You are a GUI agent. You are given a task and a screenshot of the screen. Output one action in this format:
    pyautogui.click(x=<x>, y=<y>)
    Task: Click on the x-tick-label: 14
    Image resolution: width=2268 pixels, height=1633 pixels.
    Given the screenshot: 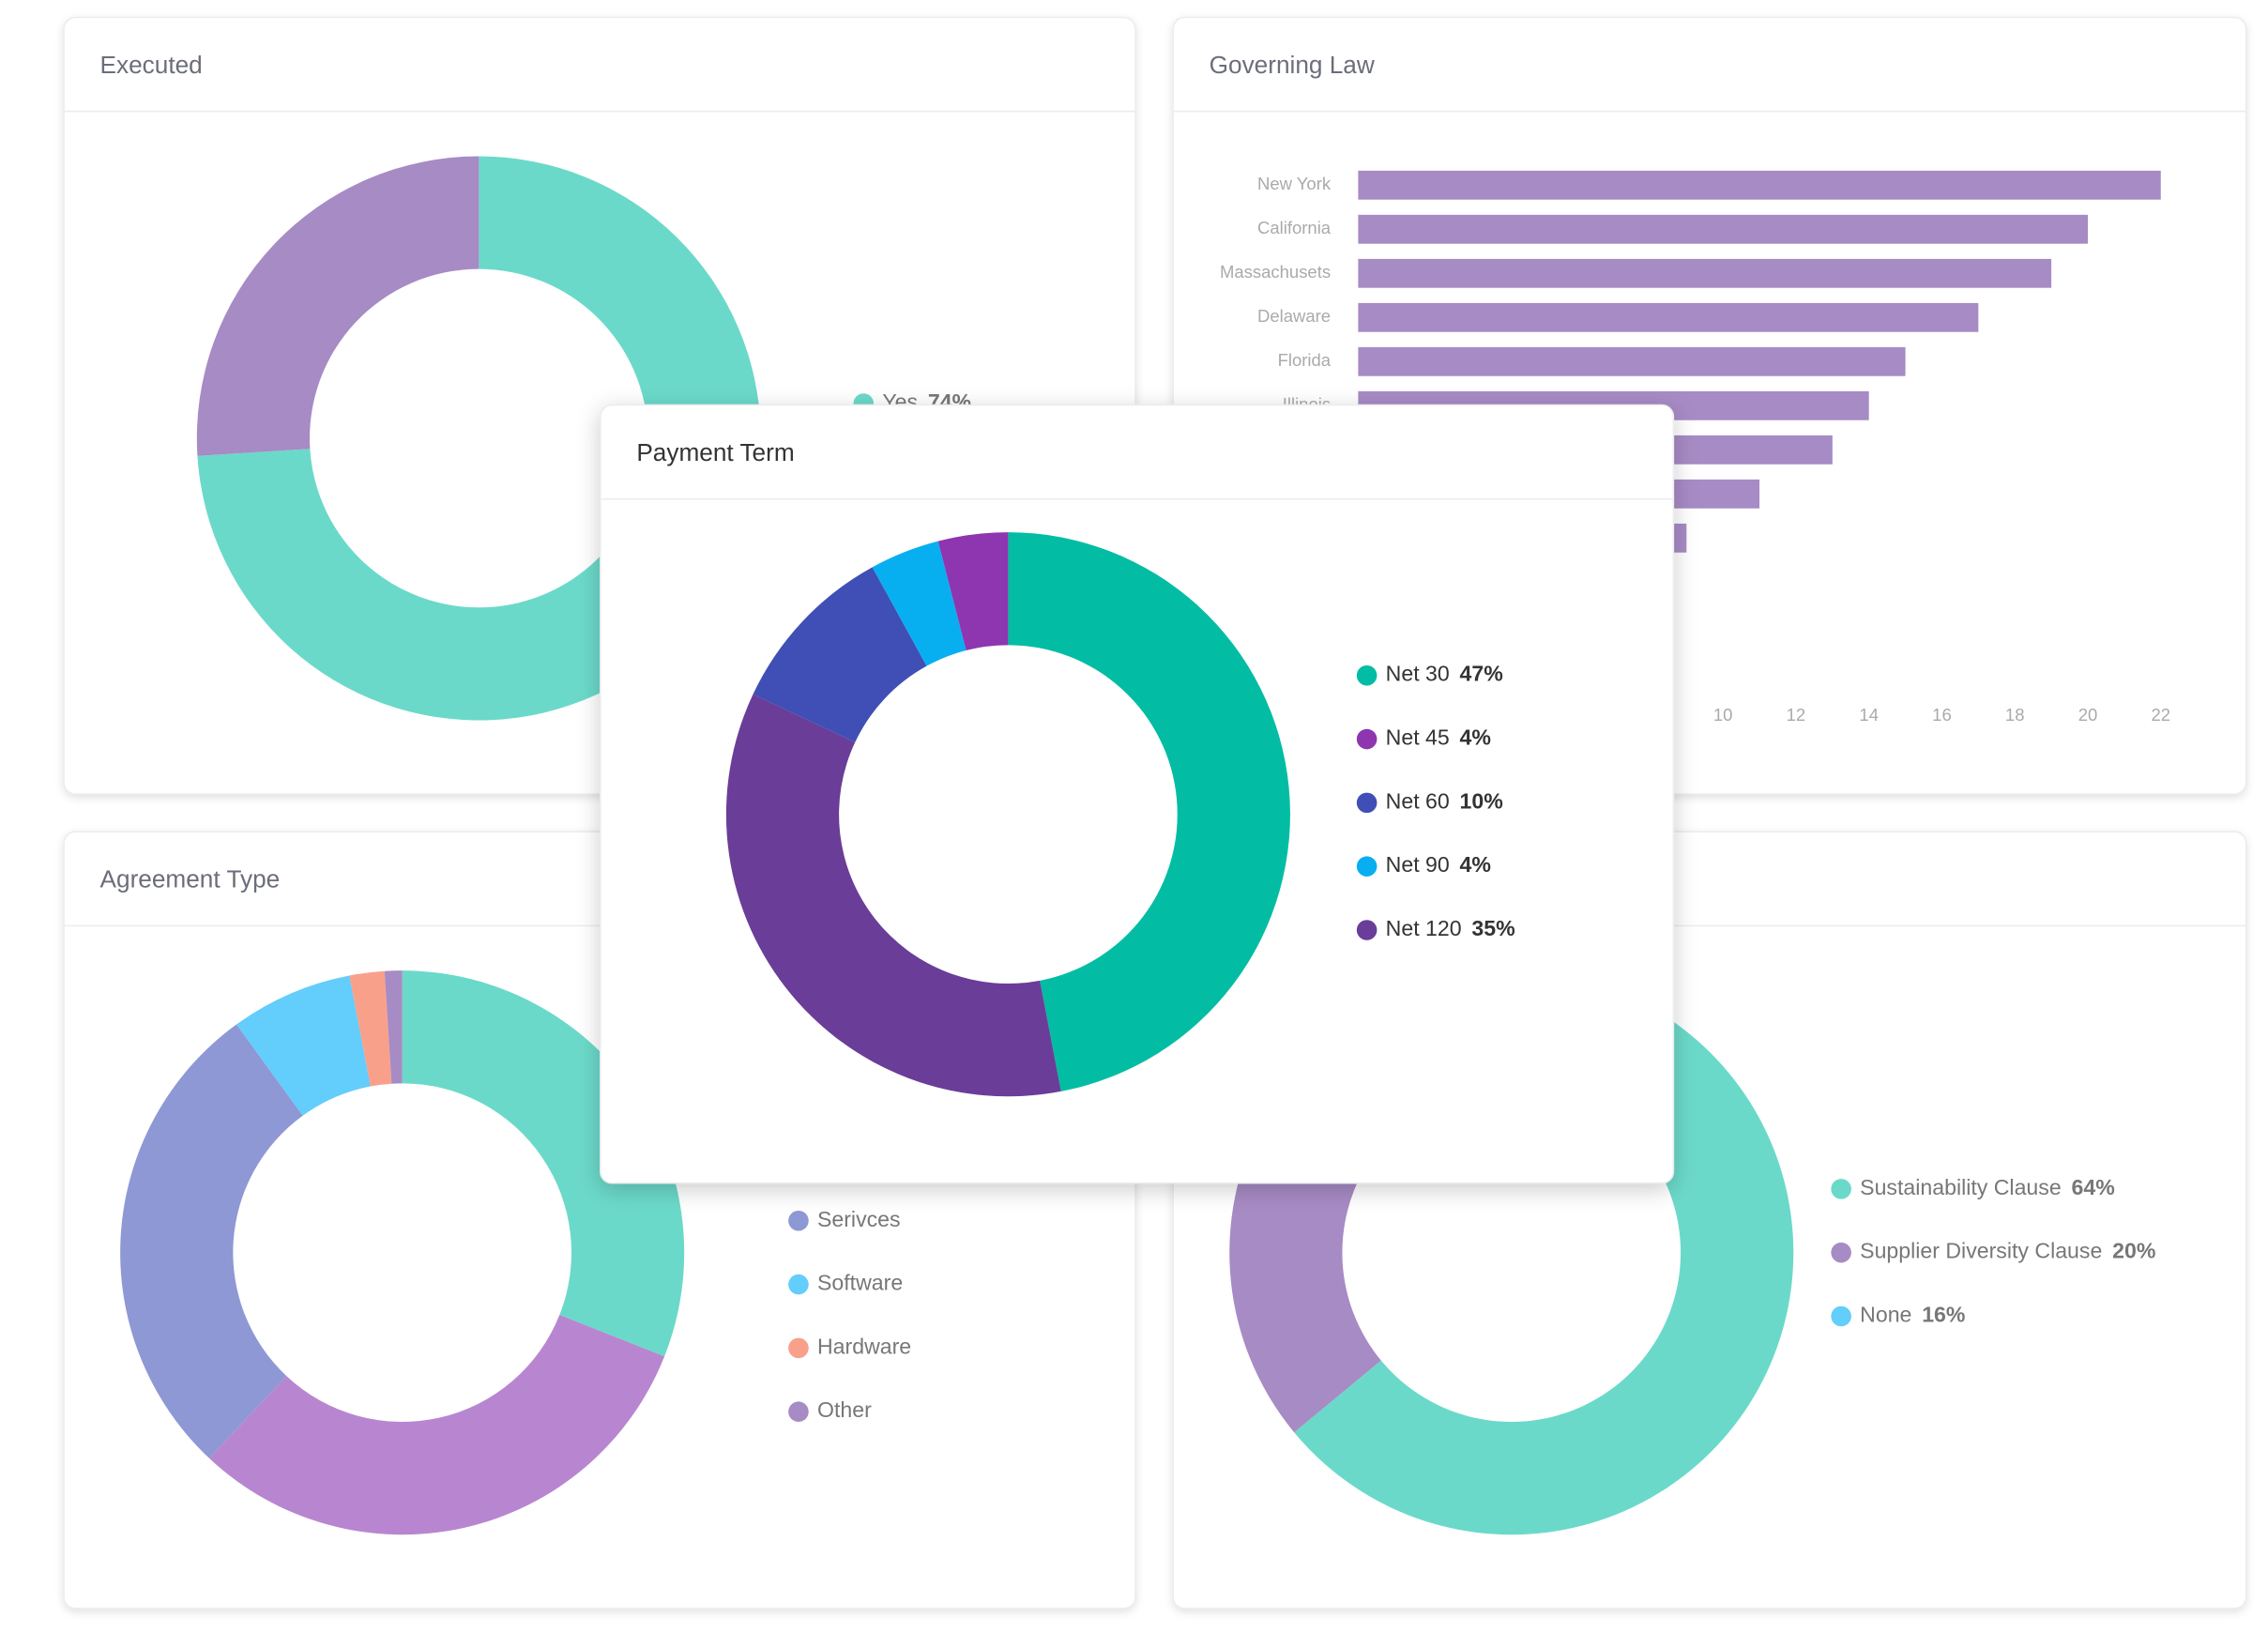 What is the action you would take?
    pyautogui.click(x=1869, y=715)
    